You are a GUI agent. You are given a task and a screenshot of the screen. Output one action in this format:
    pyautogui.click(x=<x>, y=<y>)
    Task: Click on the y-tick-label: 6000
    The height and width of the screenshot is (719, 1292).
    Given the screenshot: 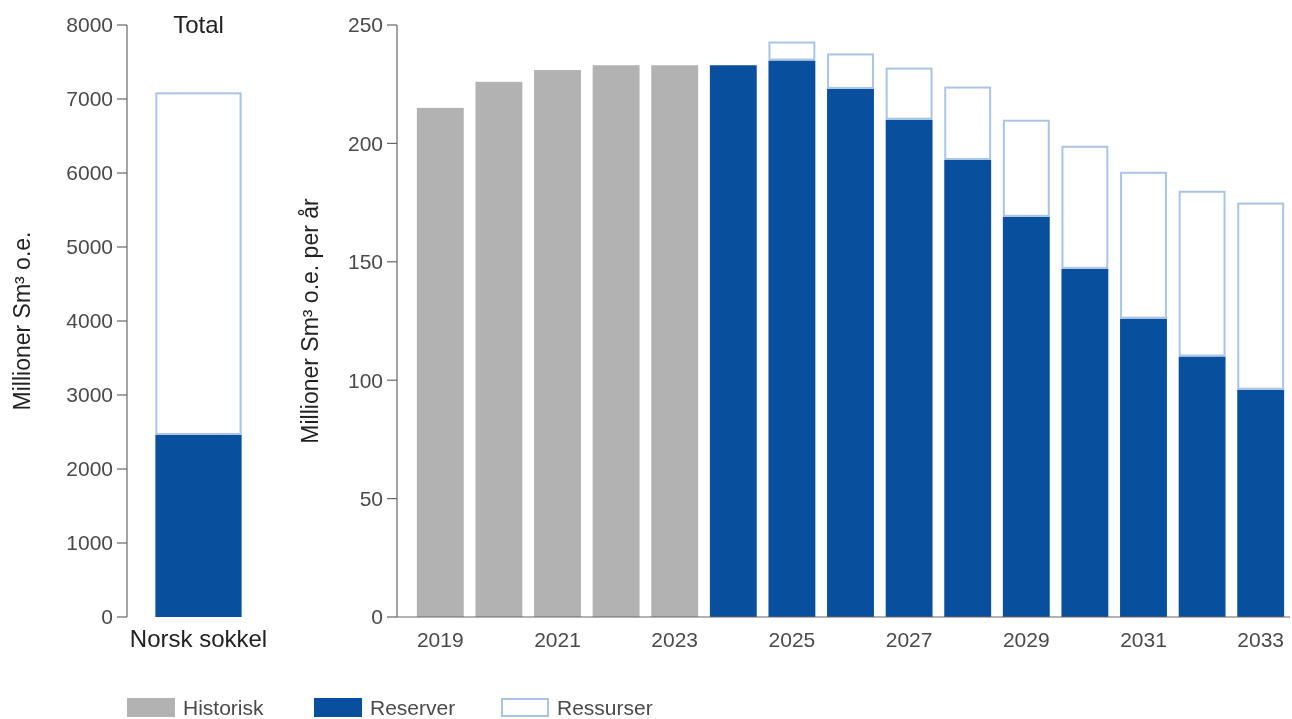 What is the action you would take?
    pyautogui.click(x=89, y=173)
    